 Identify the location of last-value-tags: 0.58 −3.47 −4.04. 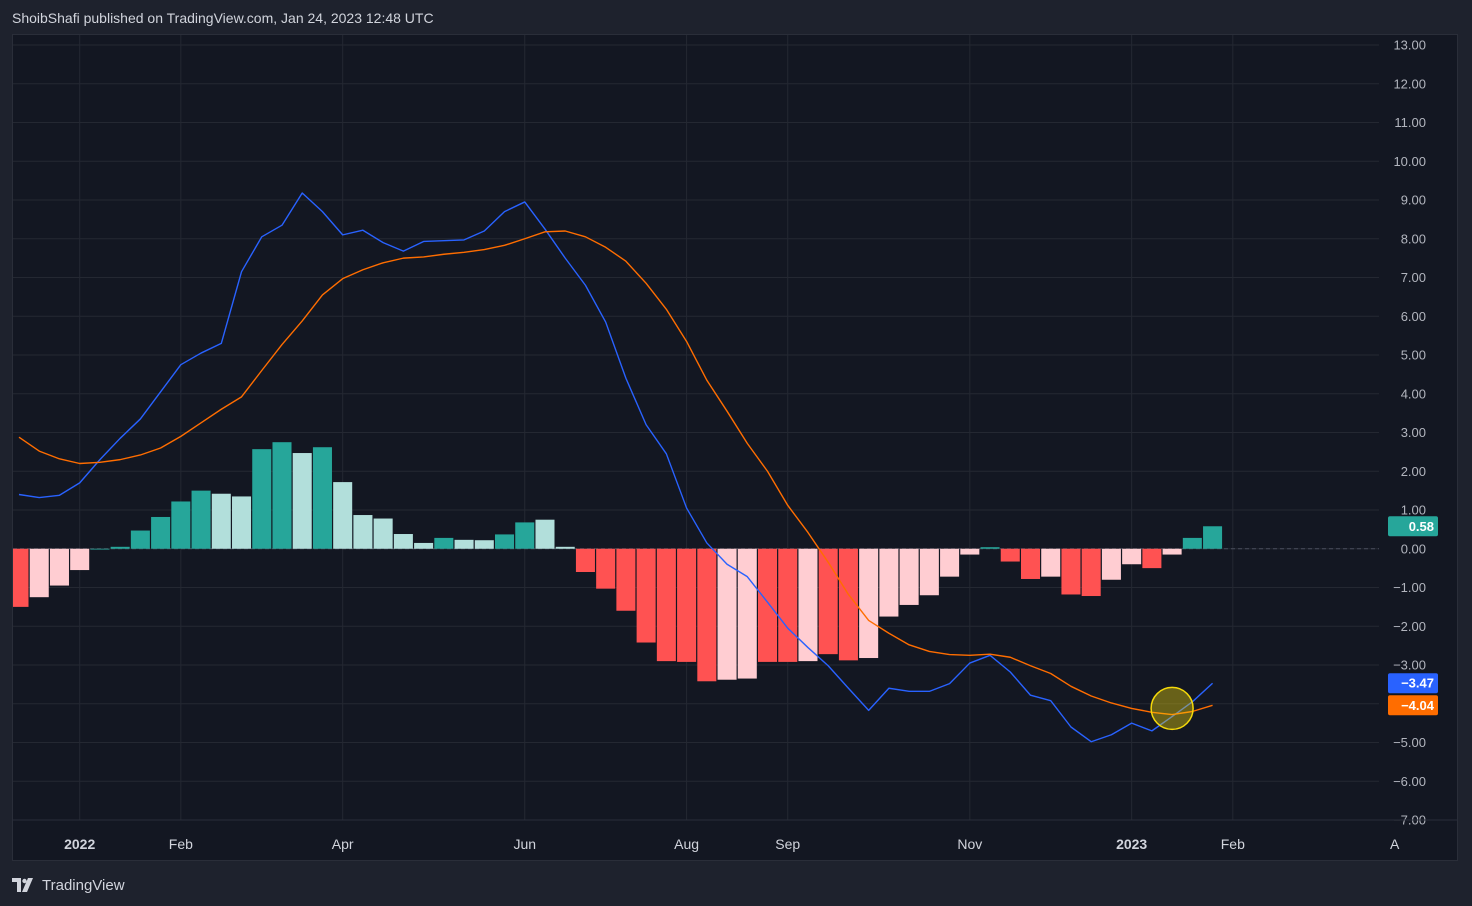
(1413, 616).